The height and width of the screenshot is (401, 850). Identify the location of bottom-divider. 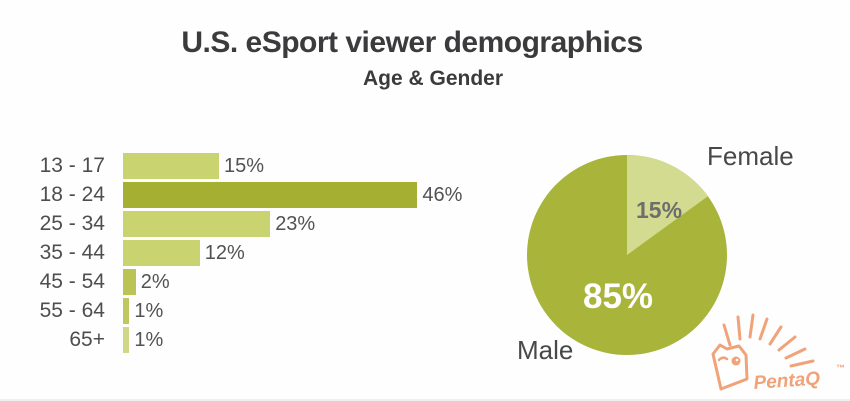
(425, 400).